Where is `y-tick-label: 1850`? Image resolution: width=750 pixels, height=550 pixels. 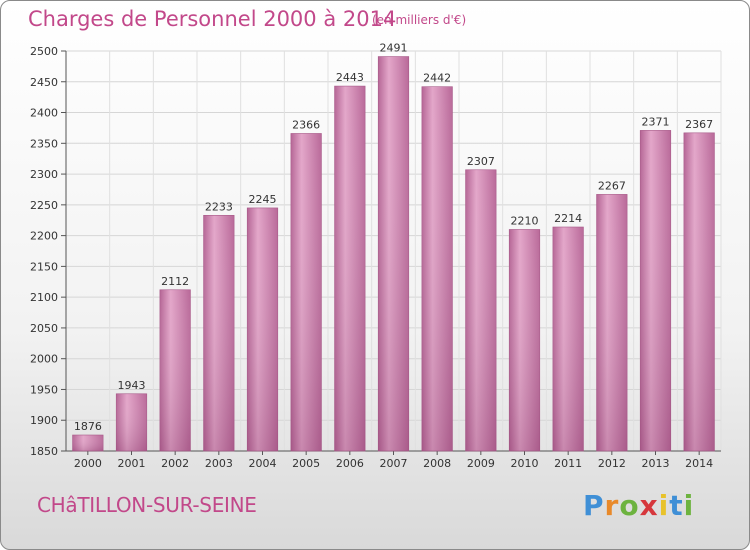 y-tick-label: 1850 is located at coordinates (44, 451).